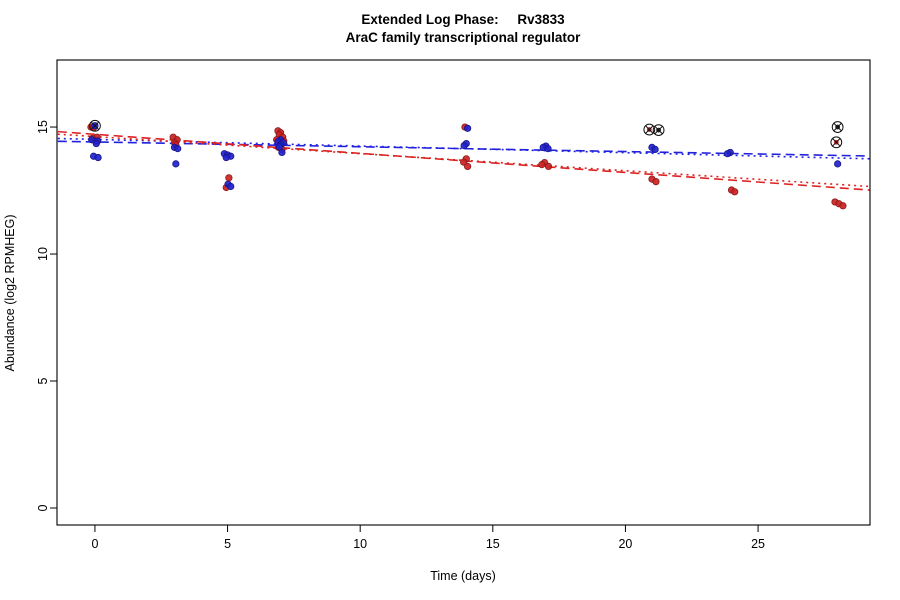  I want to click on trend-line-dashed, so click(463, 148).